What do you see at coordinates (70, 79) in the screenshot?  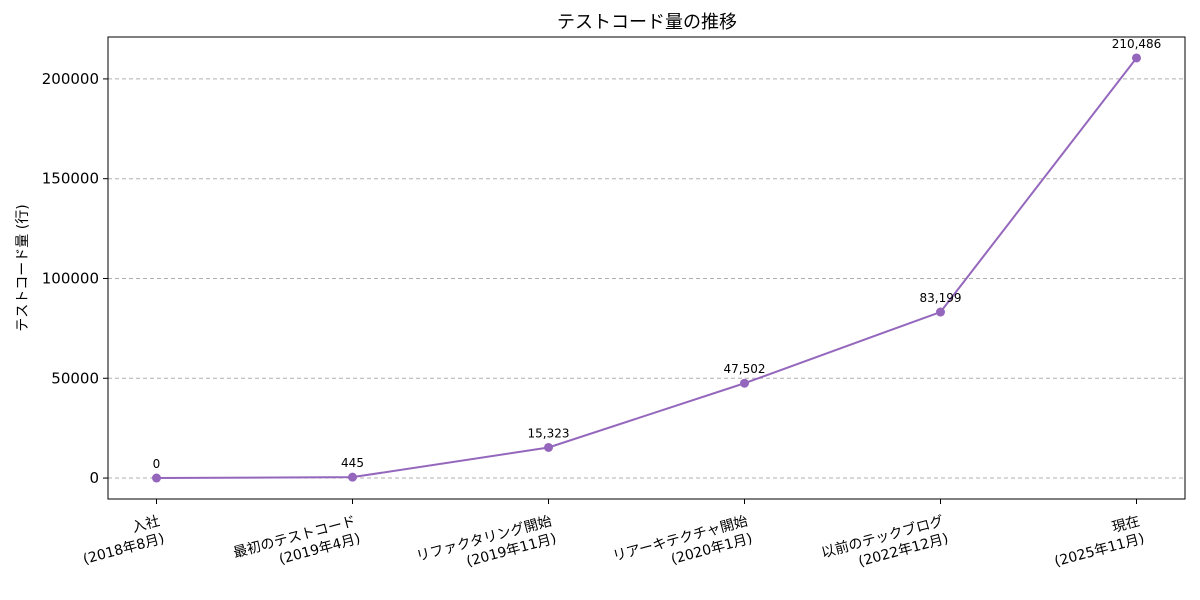 I see `y-tick-label: 200000` at bounding box center [70, 79].